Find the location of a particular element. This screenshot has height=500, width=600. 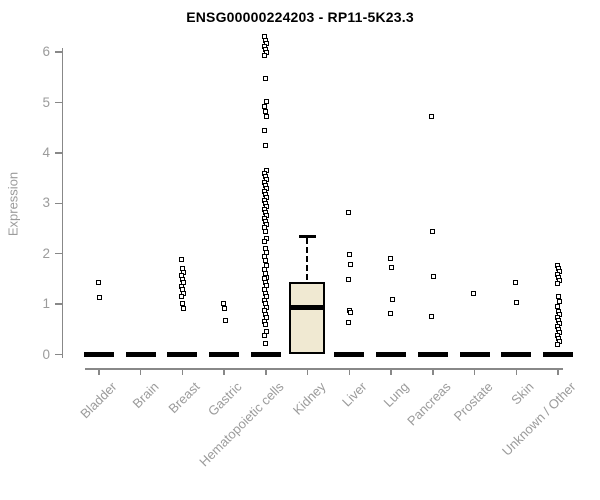

x-category-label: Bladder is located at coordinates (98, 400).